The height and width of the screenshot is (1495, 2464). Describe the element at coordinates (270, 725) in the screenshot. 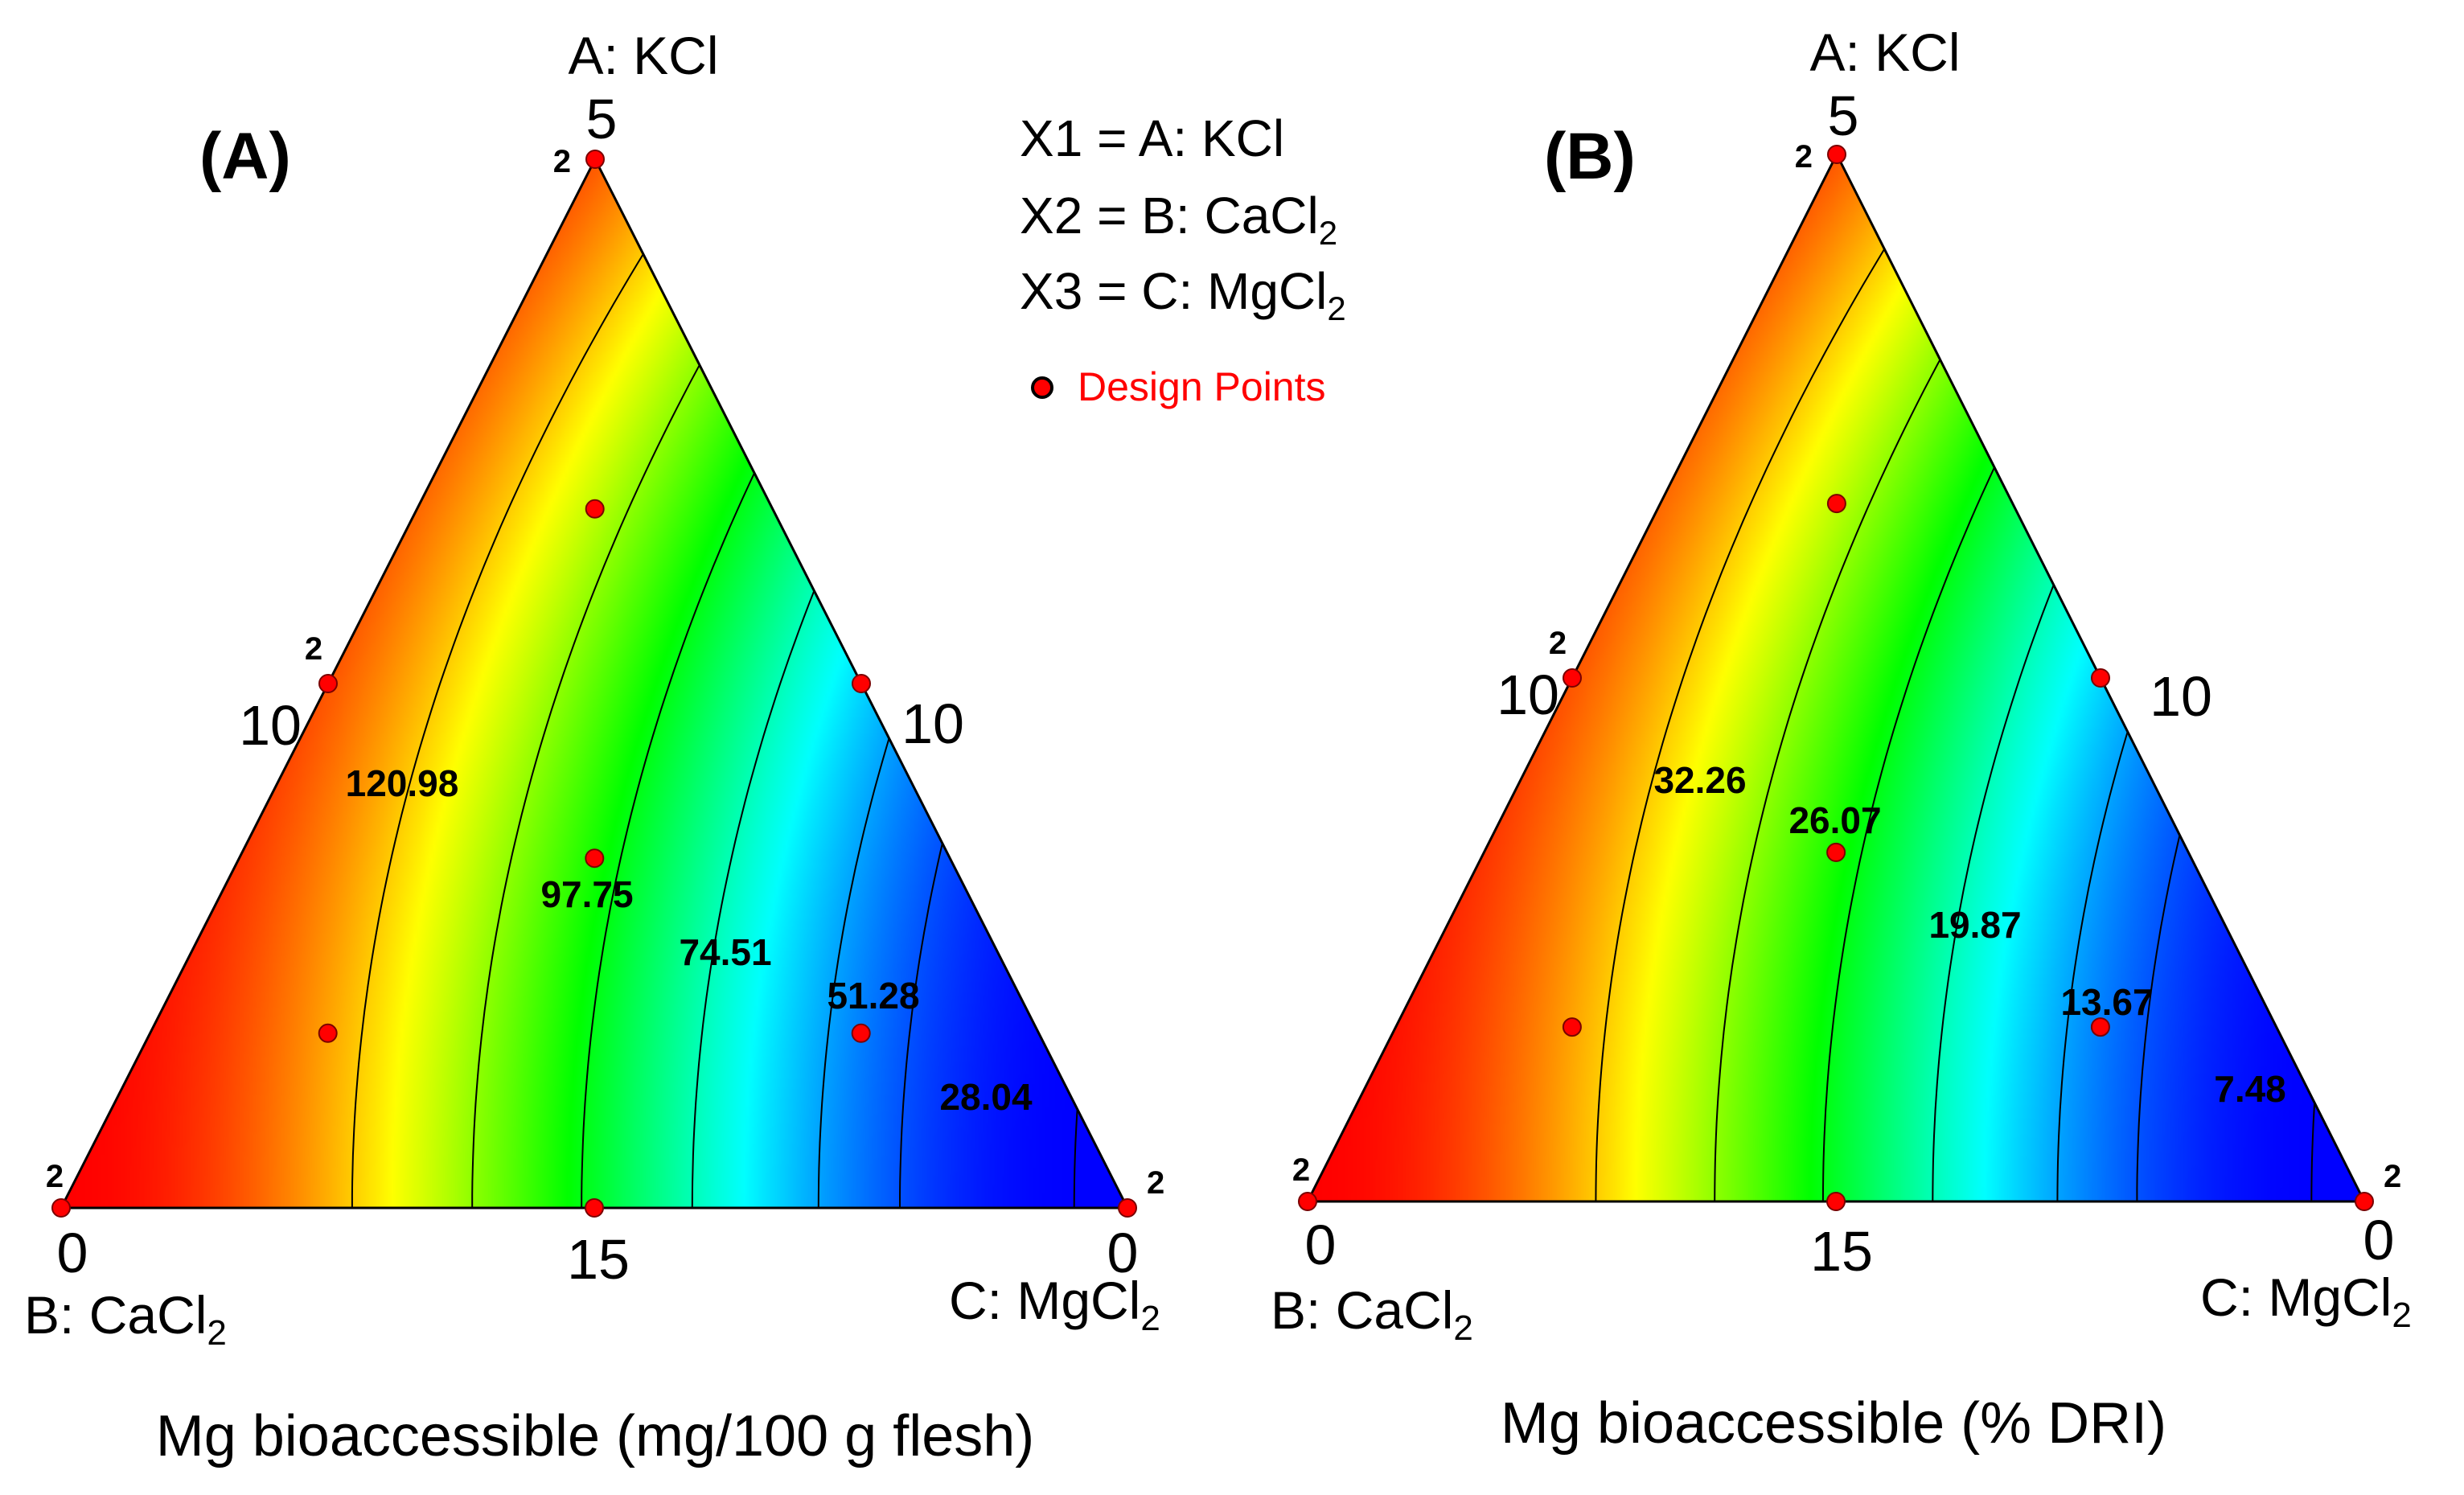

I see `panel-a-tick-left-mid: 10` at that location.